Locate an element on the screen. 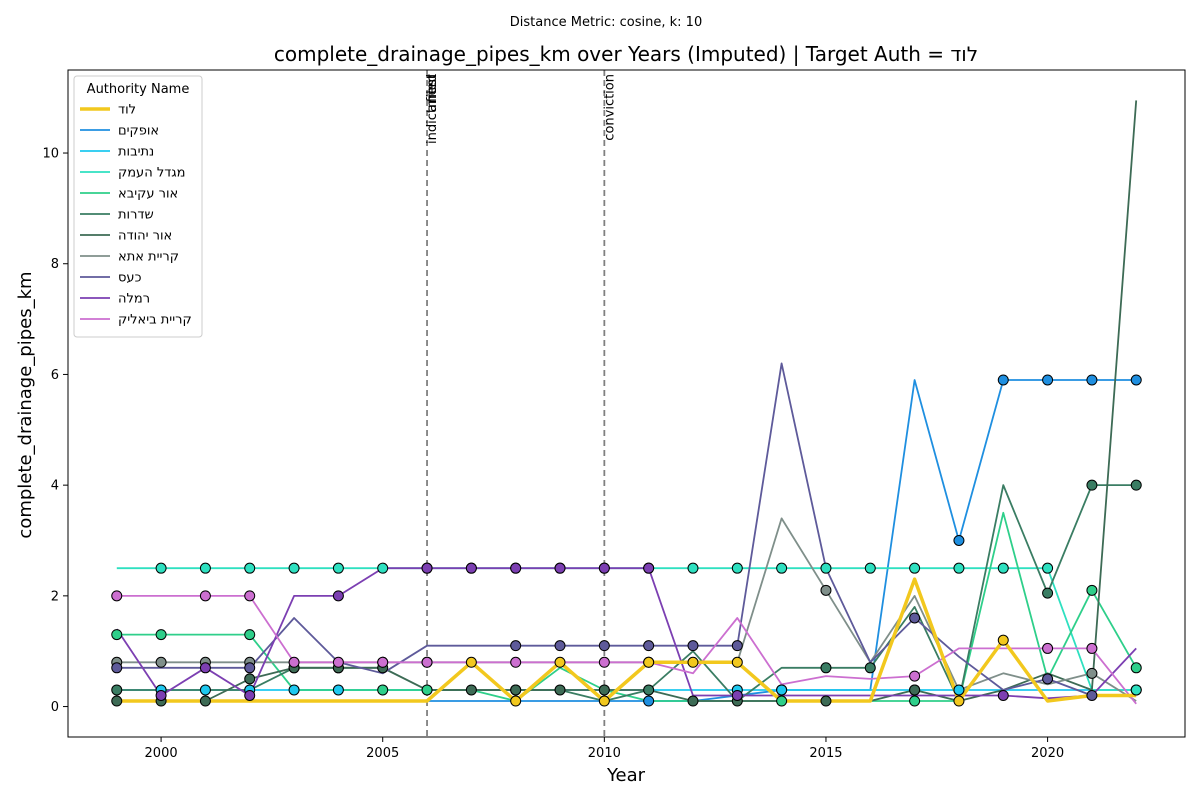 The height and width of the screenshot is (800, 1200). legend-label: קריית אתא is located at coordinates (148, 257).